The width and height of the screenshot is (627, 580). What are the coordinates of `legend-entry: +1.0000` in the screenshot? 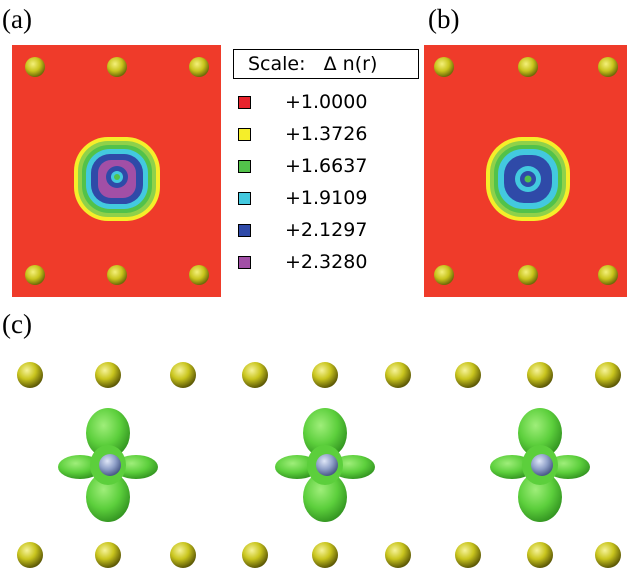 It's located at (326, 103).